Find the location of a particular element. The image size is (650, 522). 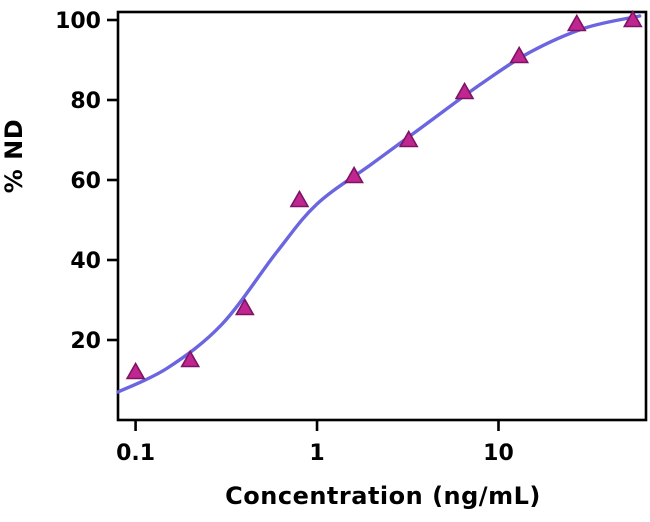

y-axis-label: % ND is located at coordinates (14, 156).